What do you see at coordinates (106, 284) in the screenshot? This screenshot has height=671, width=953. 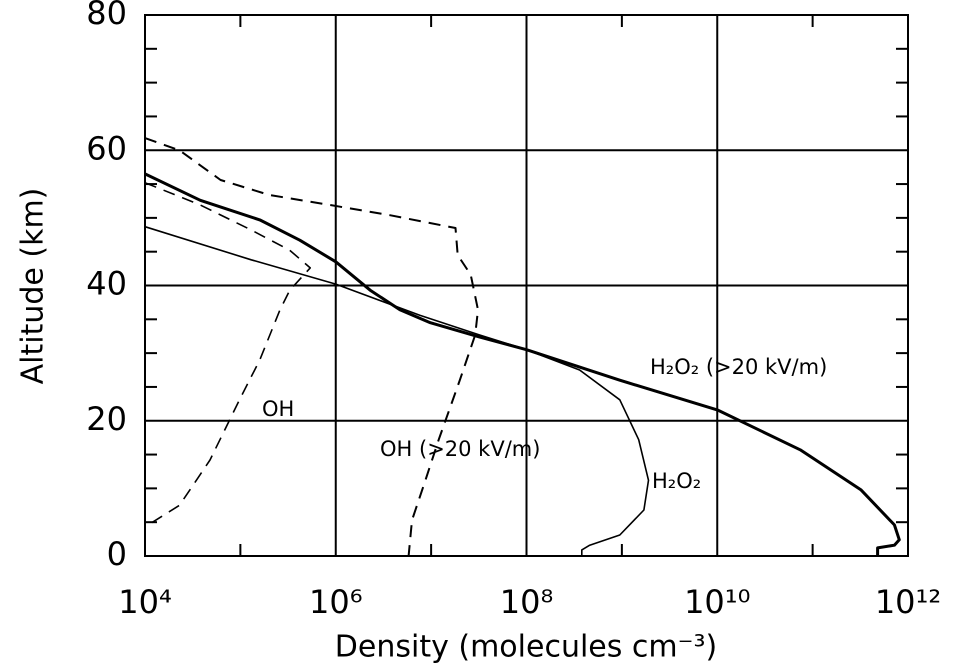 I see `y-tick-label: 40` at bounding box center [106, 284].